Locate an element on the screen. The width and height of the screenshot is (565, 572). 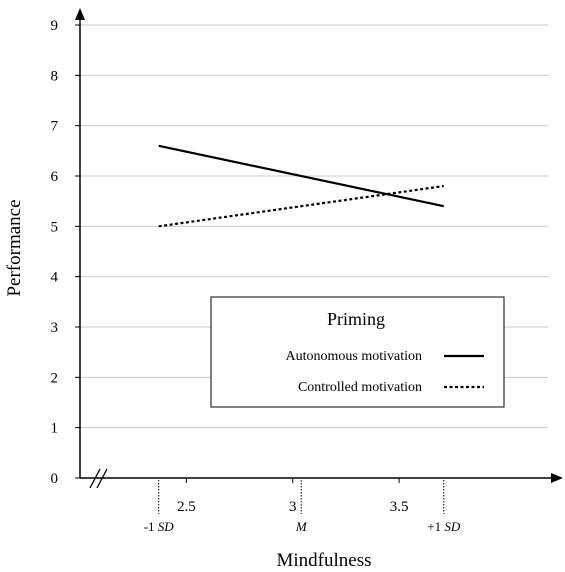
y-tick-label-5: 5 is located at coordinates (55, 227).